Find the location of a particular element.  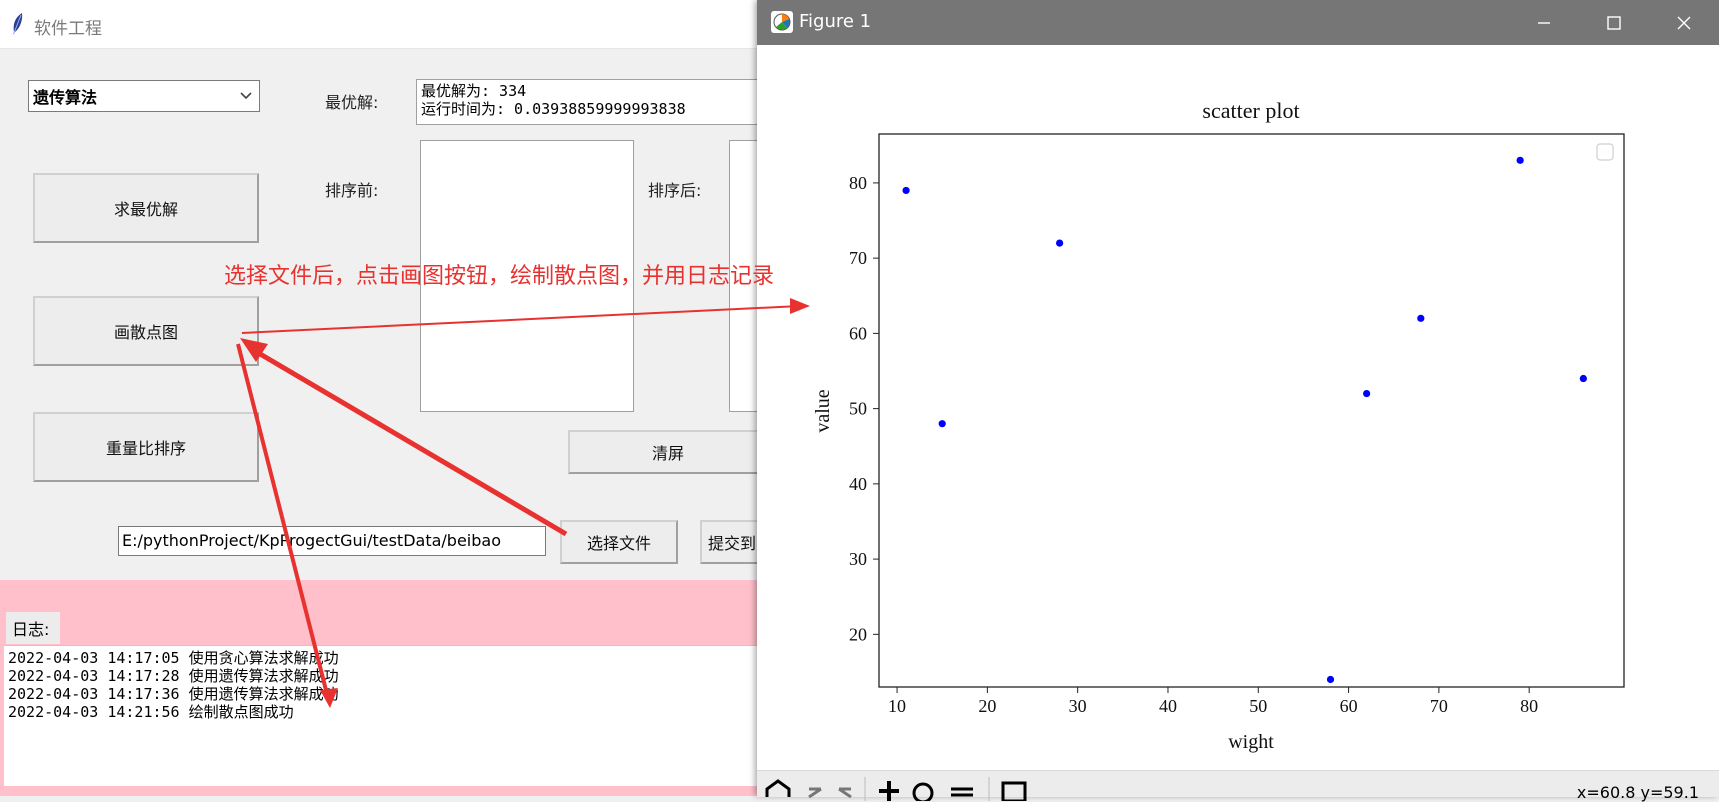

log-line: 2022-04-03 14:17:28 使用遗传算法求解成功 is located at coordinates (173, 676).